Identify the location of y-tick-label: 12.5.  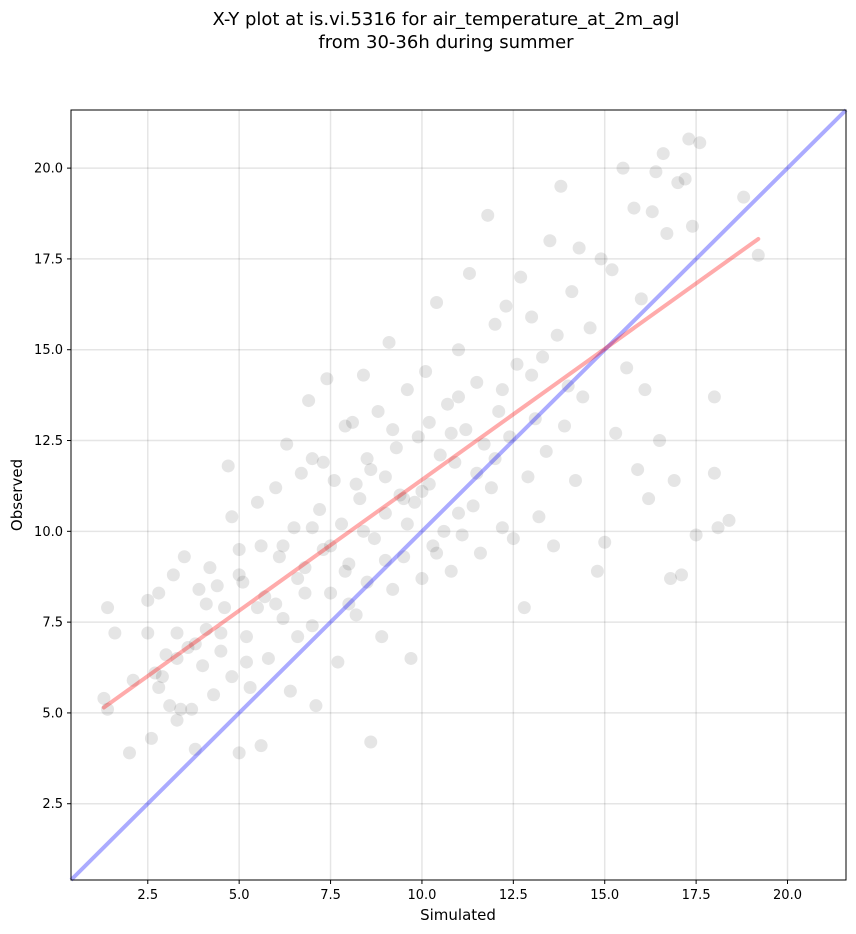
(48, 441).